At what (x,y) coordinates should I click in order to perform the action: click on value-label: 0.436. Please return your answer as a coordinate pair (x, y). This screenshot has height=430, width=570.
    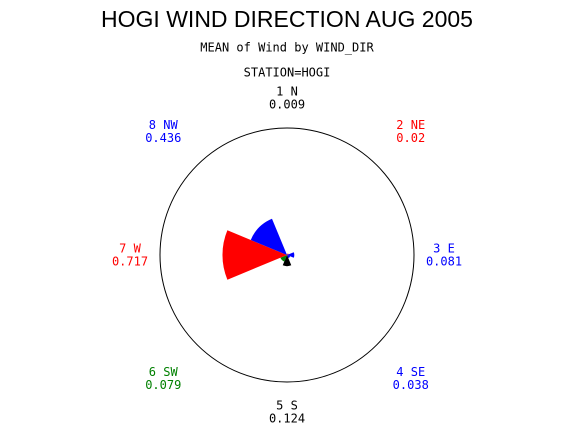
    Looking at the image, I should click on (163, 138).